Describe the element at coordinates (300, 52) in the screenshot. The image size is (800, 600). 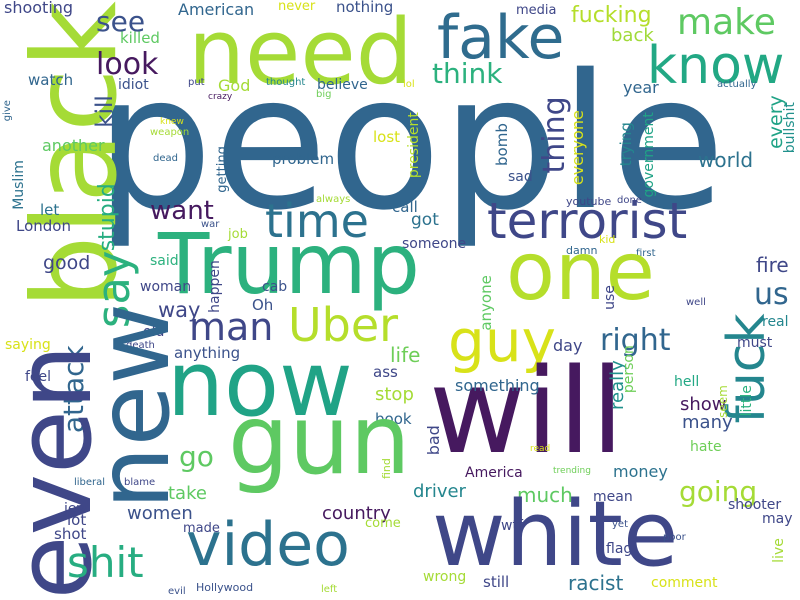
I see `word-need: need` at that location.